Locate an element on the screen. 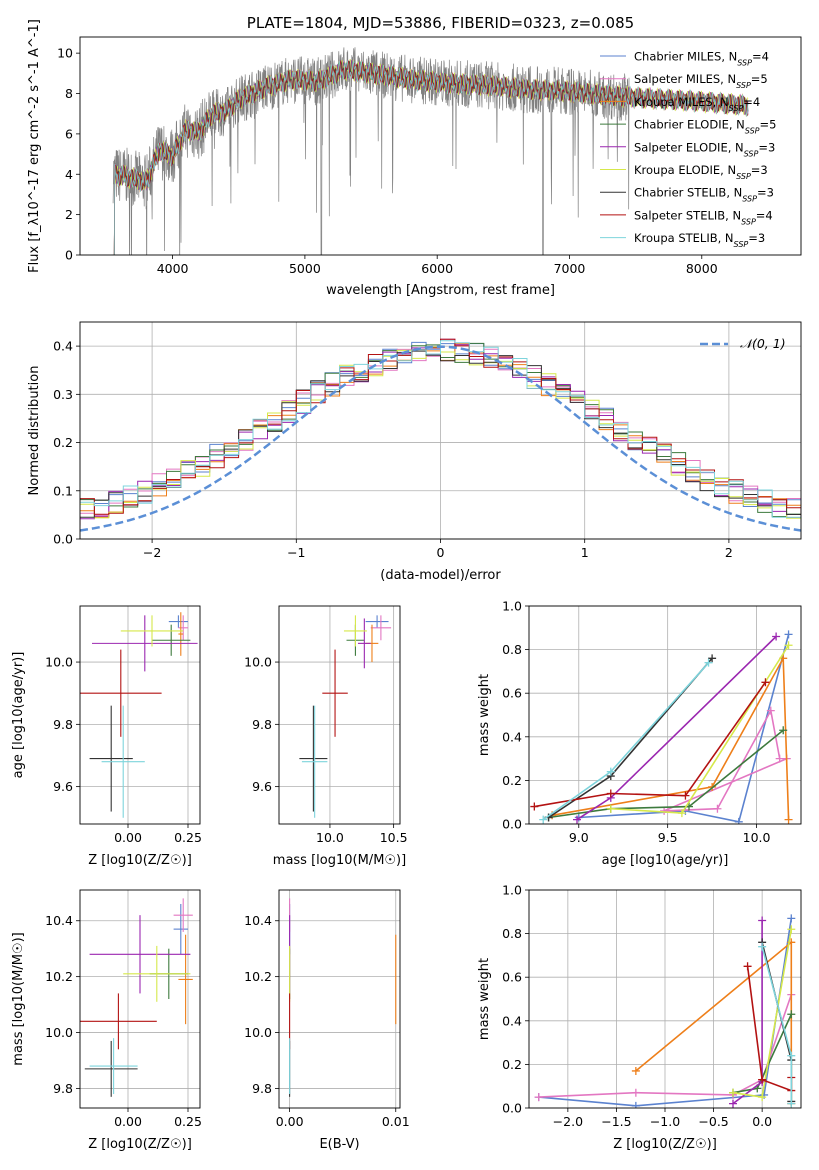 The image size is (819, 1170). legend-entry: Chabrier ELODIE, NSSP=5 is located at coordinates (705, 127).